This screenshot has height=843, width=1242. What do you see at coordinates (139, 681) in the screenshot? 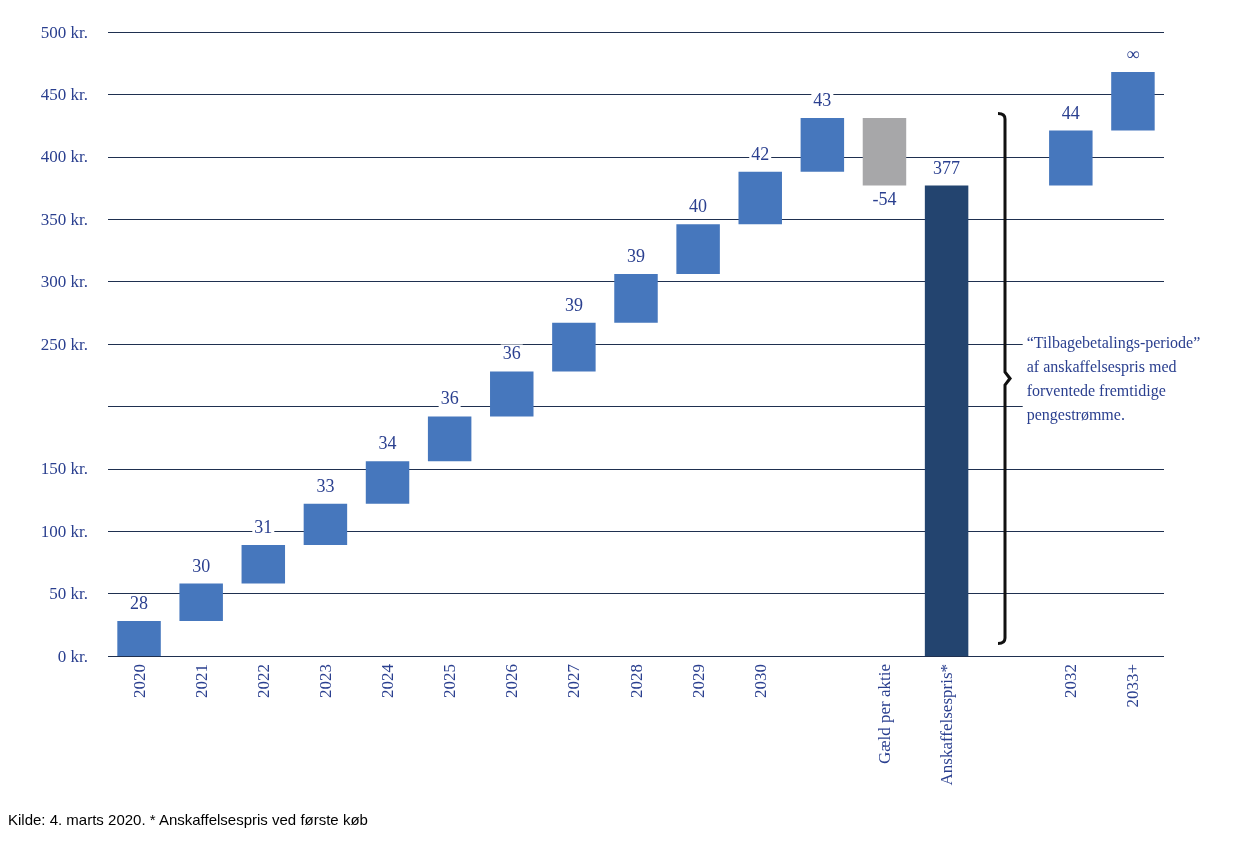
I see `x-tick-label: 2020` at bounding box center [139, 681].